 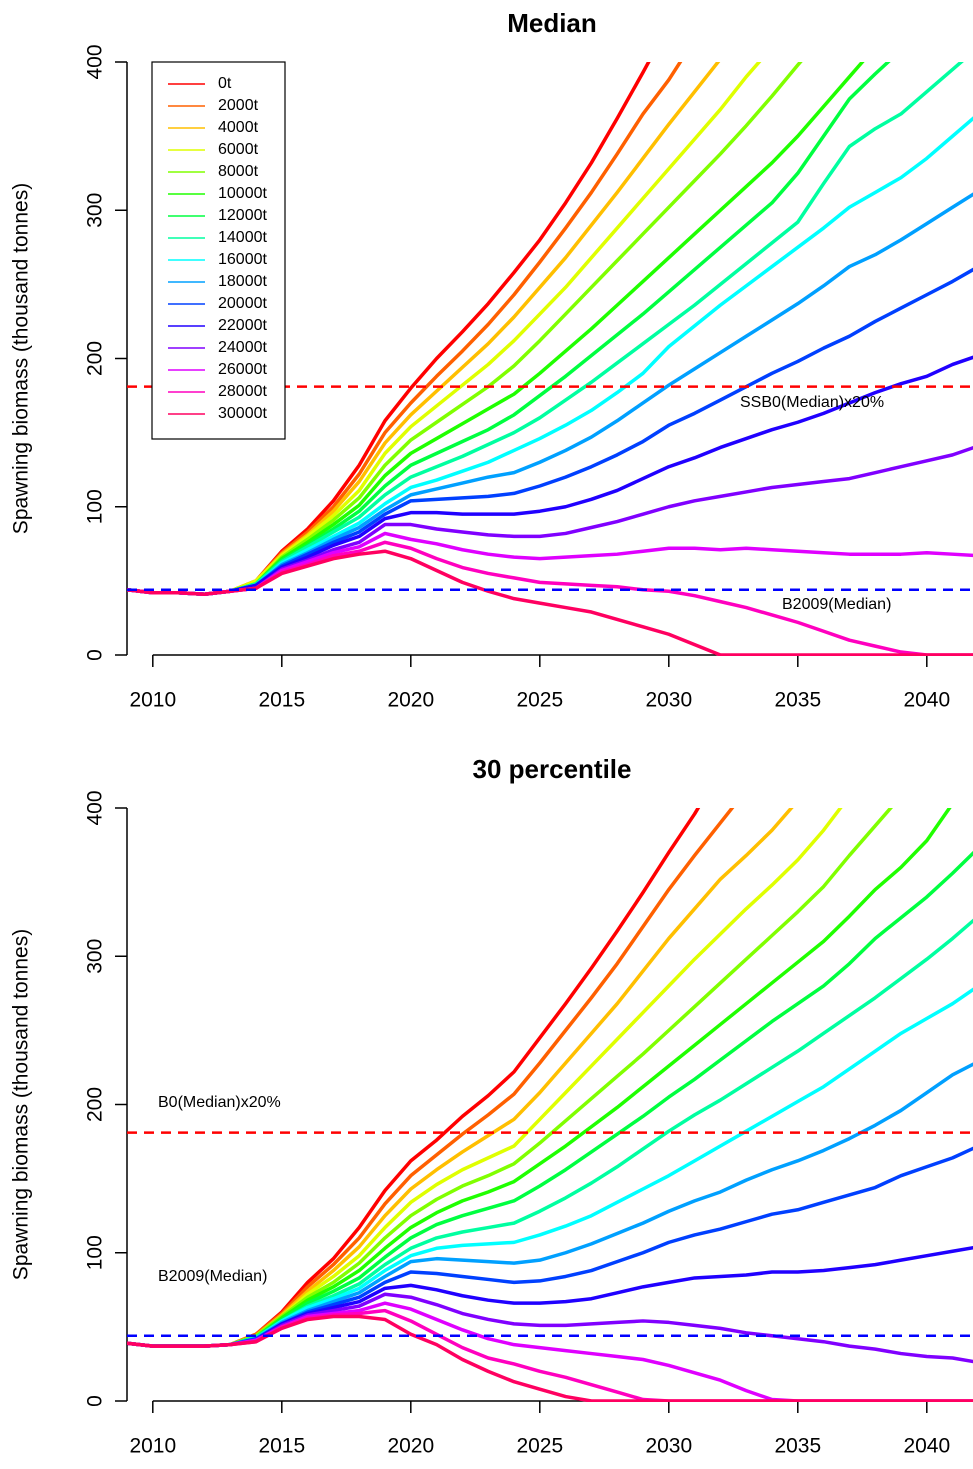 I want to click on legend-label: 0t, so click(x=225, y=83).